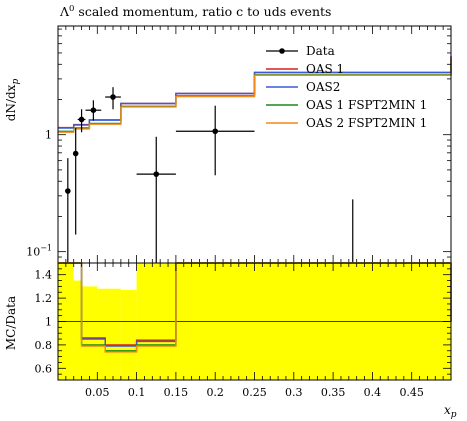  I want to click on legend-label-3: OAS 2 FSPT2MIN 1, so click(366, 123).